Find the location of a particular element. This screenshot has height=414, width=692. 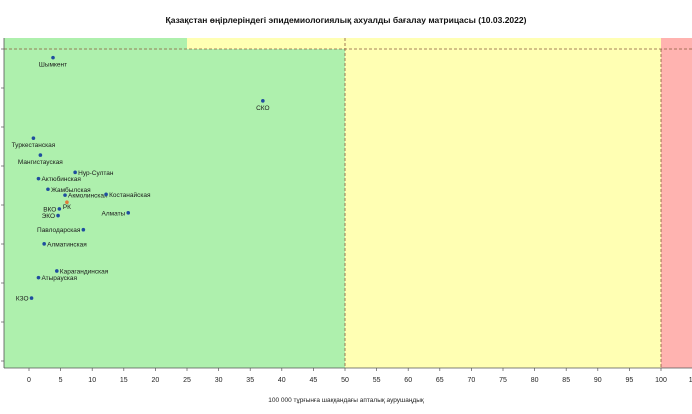

point-label: Акмолинская is located at coordinates (88, 196).